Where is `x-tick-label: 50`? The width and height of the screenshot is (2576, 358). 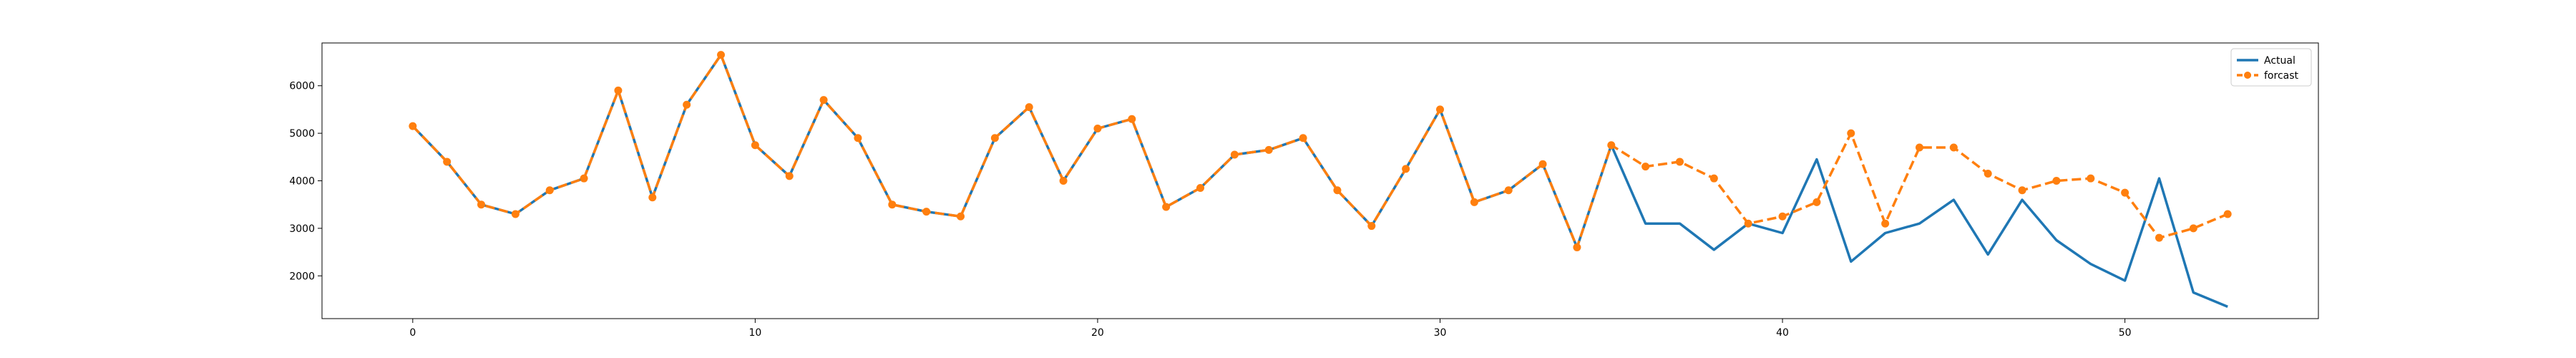
x-tick-label: 50 is located at coordinates (2125, 333).